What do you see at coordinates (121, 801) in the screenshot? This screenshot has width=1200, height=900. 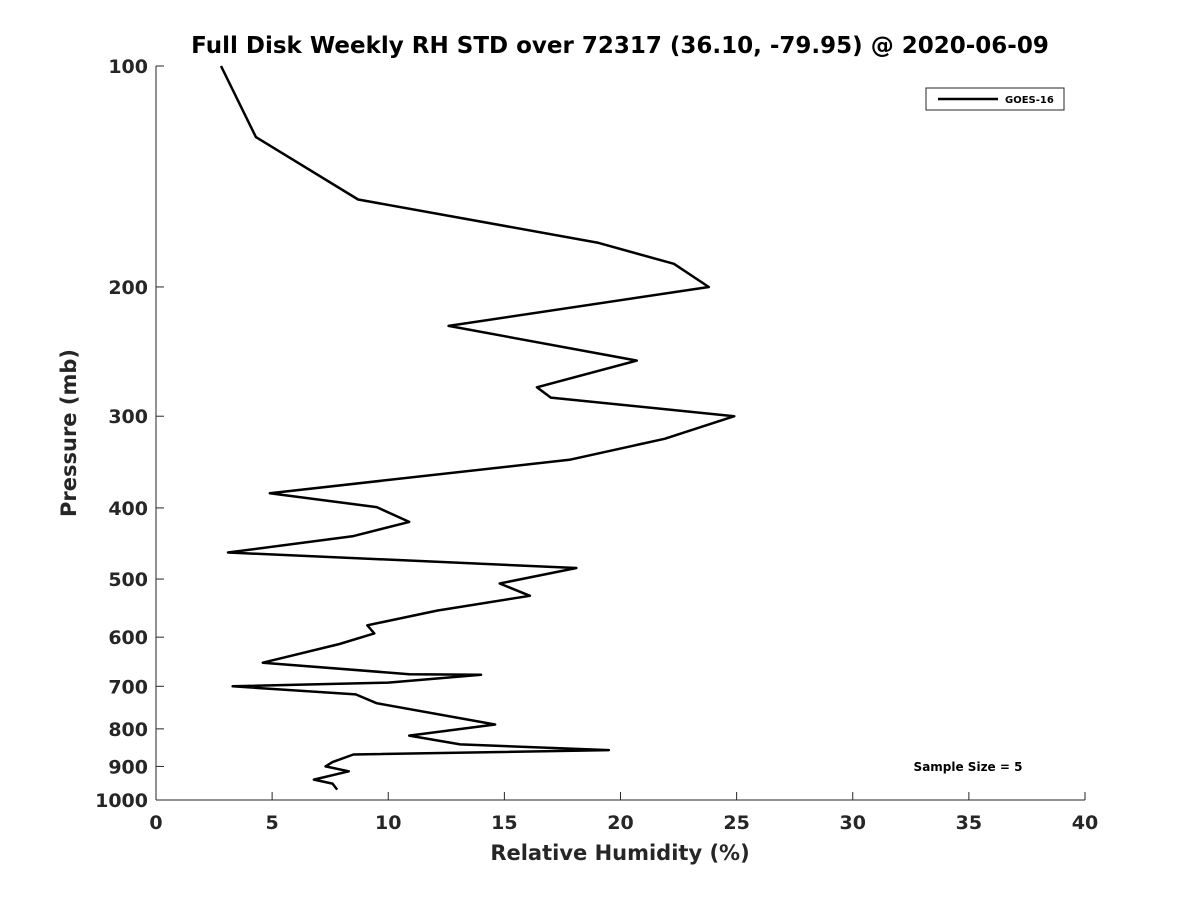 I see `y-tick-label: 1000` at bounding box center [121, 801].